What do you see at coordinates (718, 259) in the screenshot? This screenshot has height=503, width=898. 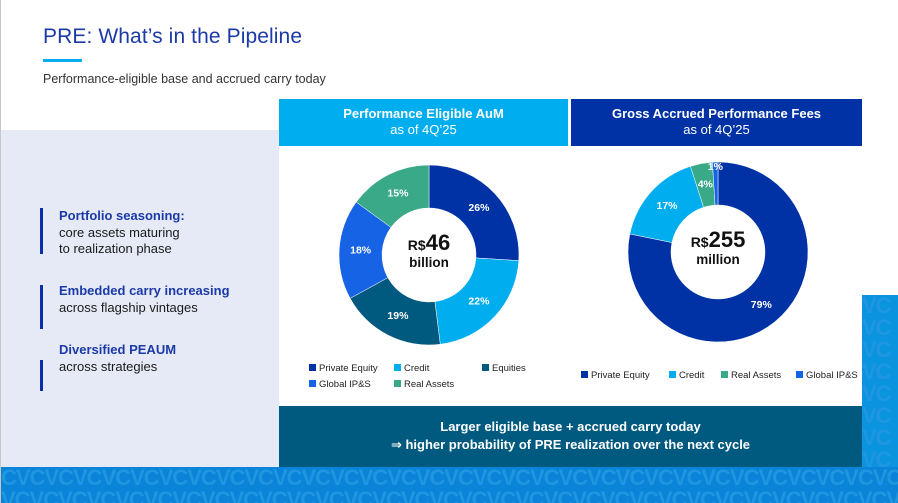 I see `center-unit: million` at bounding box center [718, 259].